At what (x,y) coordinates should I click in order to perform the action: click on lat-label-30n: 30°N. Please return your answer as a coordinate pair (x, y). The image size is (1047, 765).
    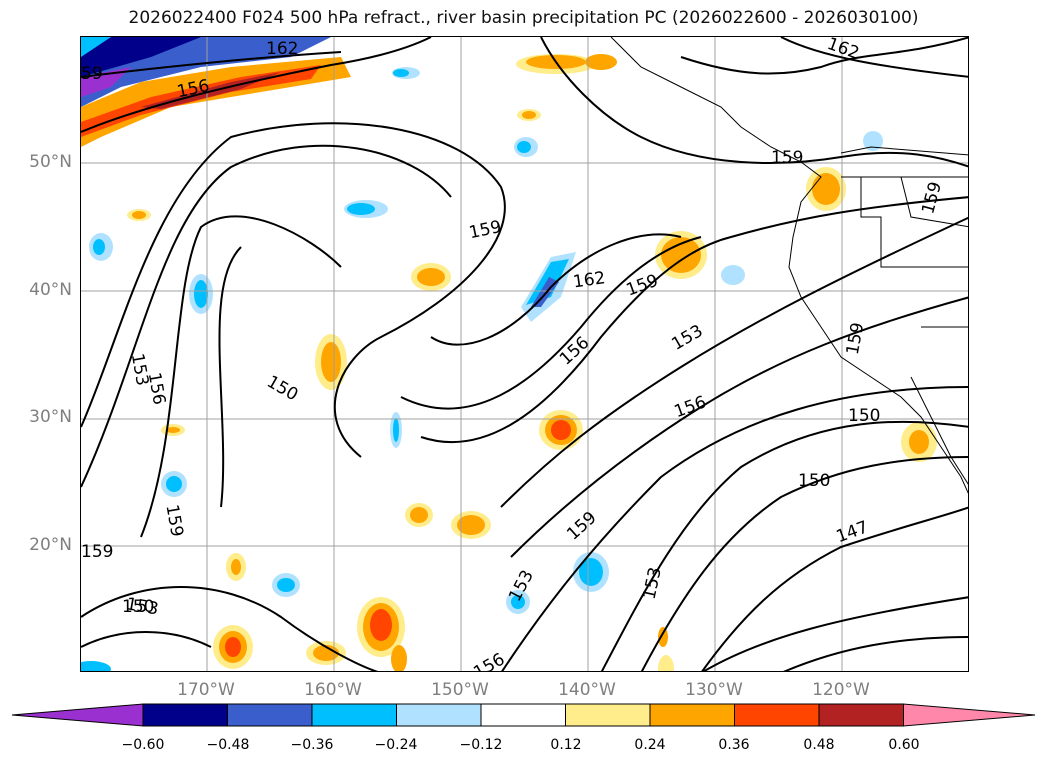
    Looking at the image, I should click on (50, 417).